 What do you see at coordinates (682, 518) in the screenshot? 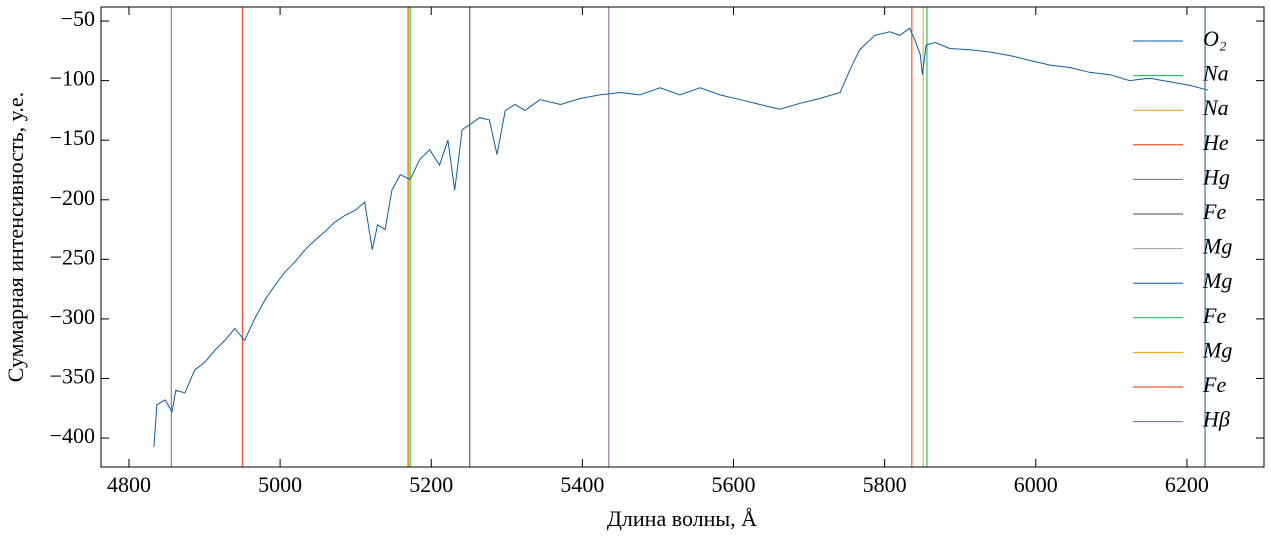
I see `x-axis-label: Длина волны, Å` at bounding box center [682, 518].